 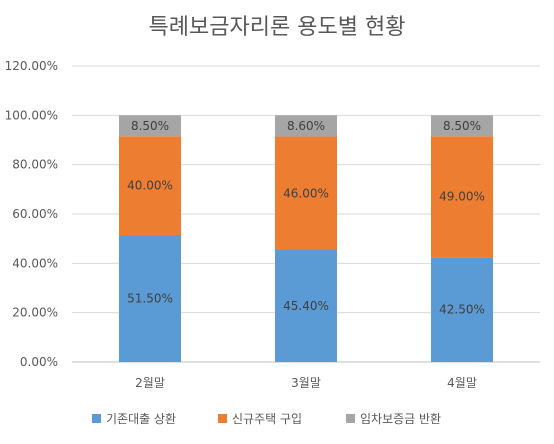 I want to click on legend-label: 임차보증금 반환, so click(x=400, y=419).